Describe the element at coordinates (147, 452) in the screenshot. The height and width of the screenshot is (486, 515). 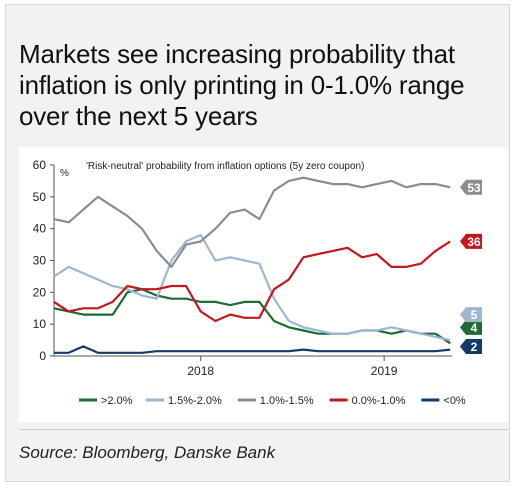
I see `source-note: Source: Bloomberg, Danske Bank` at that location.